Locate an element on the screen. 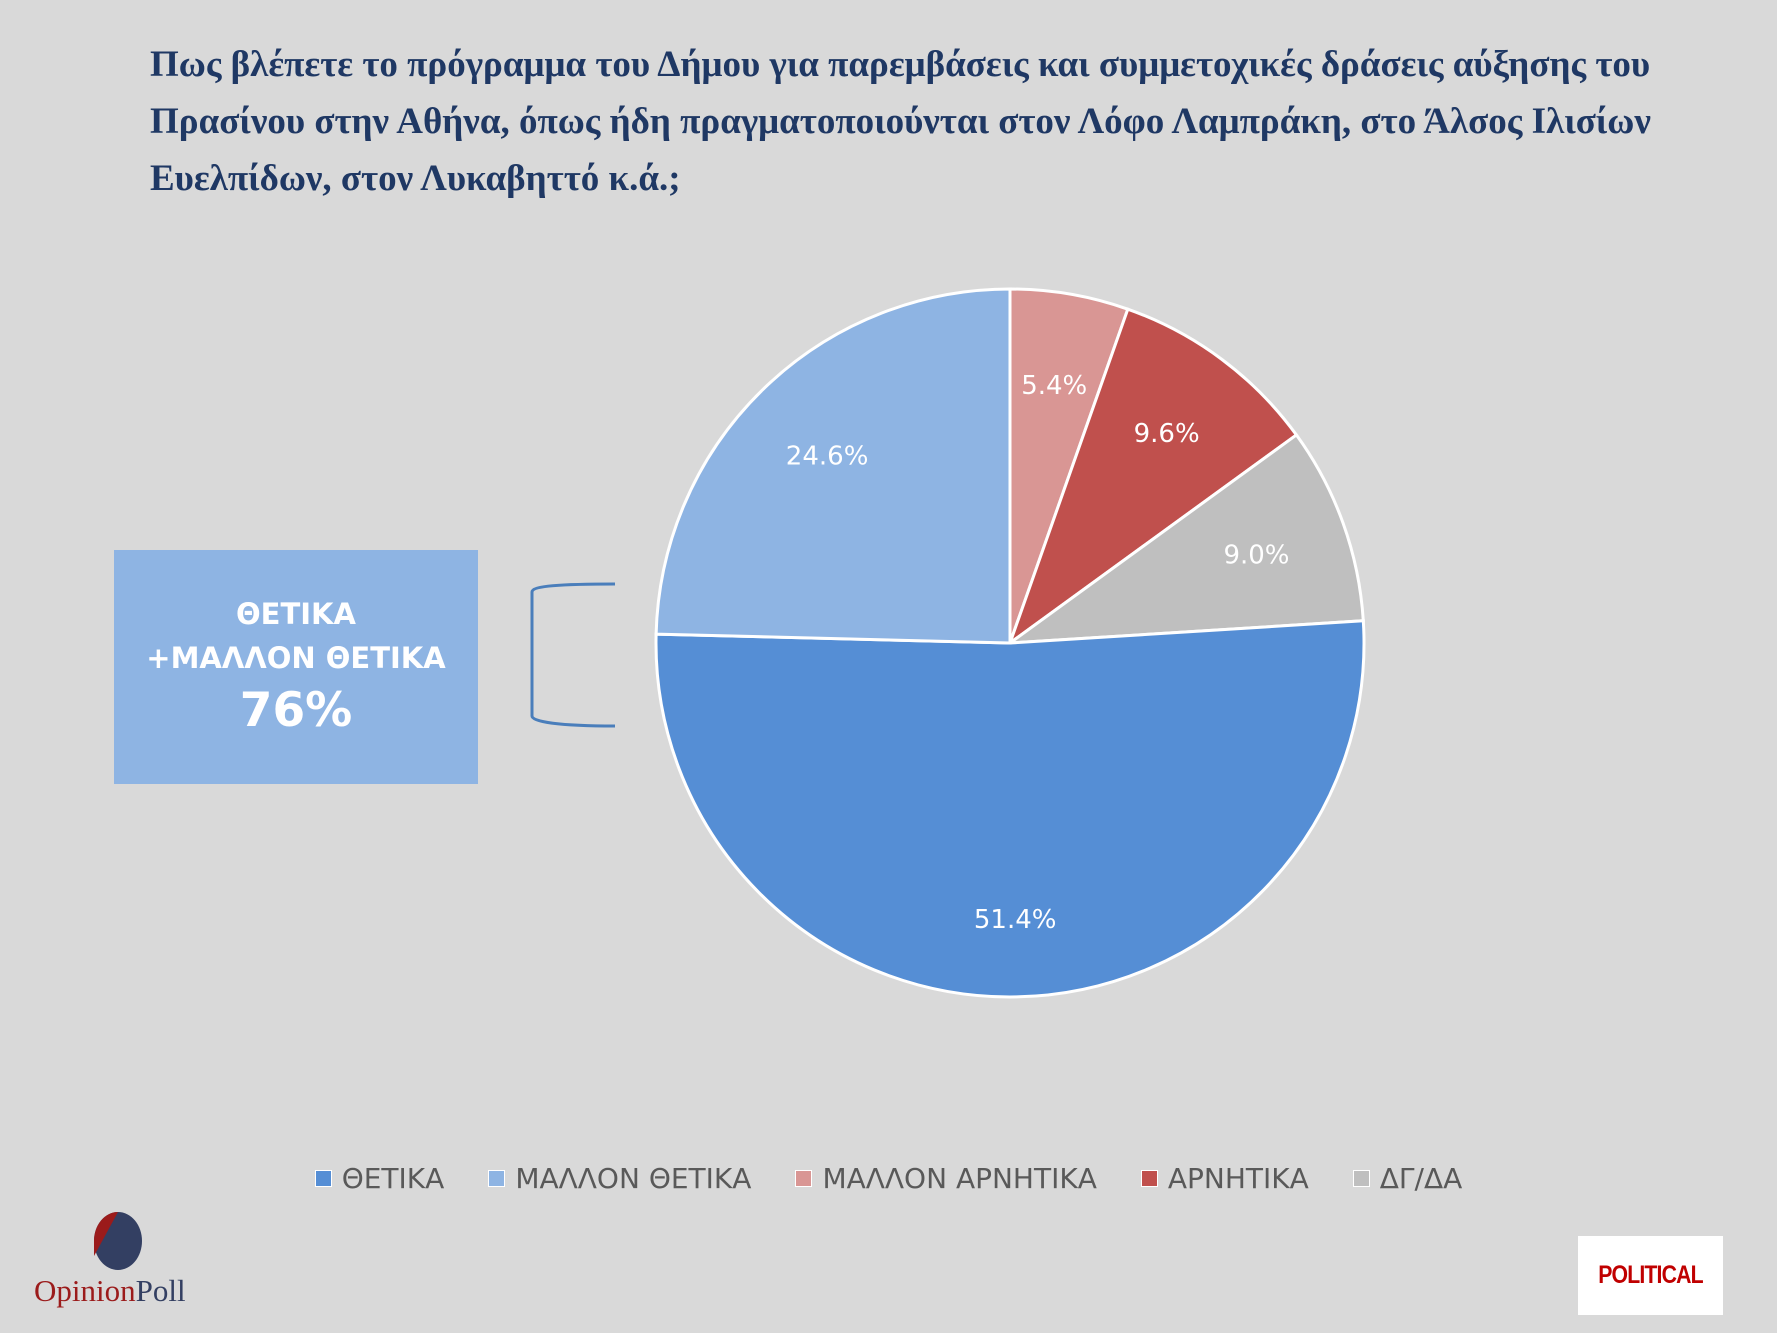 Image resolution: width=1777 pixels, height=1333 pixels. legend-label: ΜΑΛΛΟΝ ΑΡΝΗΤΙΚΑ is located at coordinates (959, 1178).